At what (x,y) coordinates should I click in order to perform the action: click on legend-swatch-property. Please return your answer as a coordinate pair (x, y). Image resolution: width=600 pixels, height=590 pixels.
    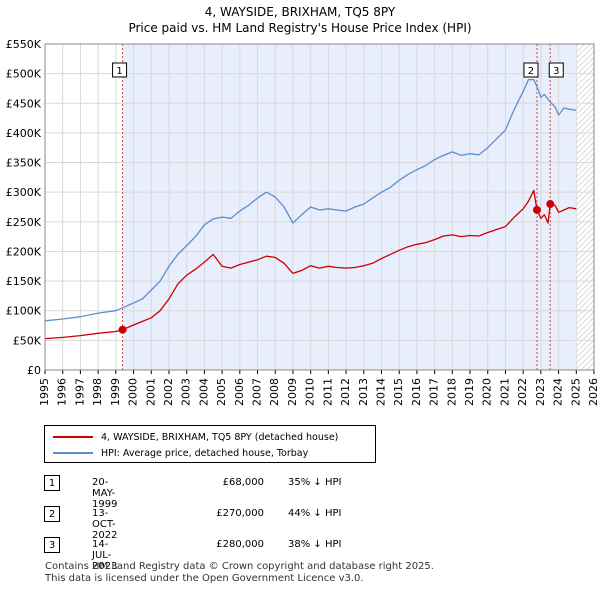
    Looking at the image, I should click on (73, 437).